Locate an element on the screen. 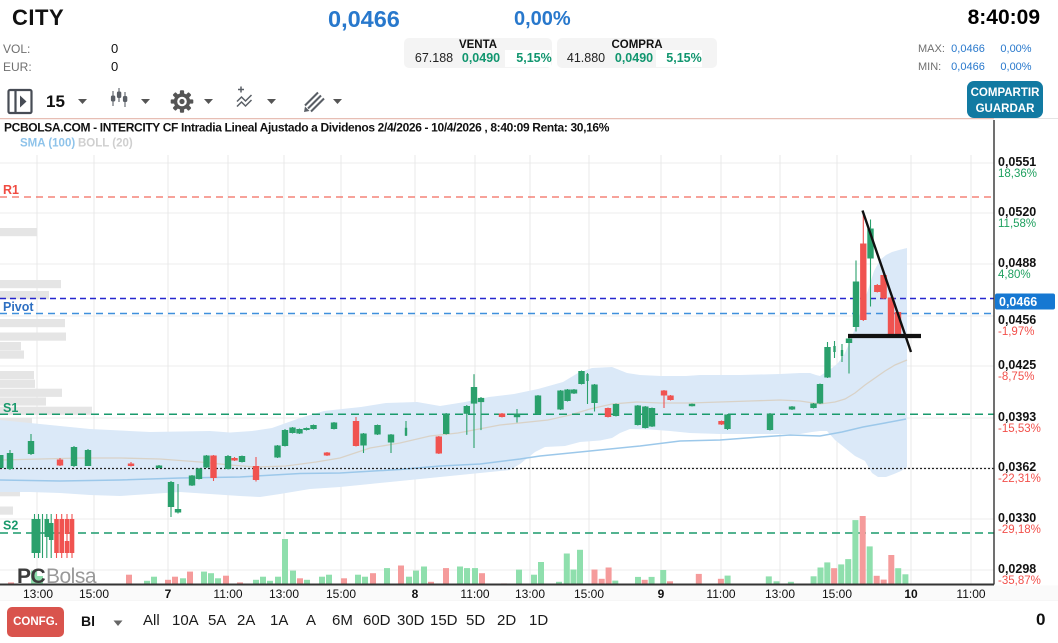 Image resolution: width=1058 pixels, height=643 pixels. svg-text: 0,0425 is located at coordinates (1017, 365).